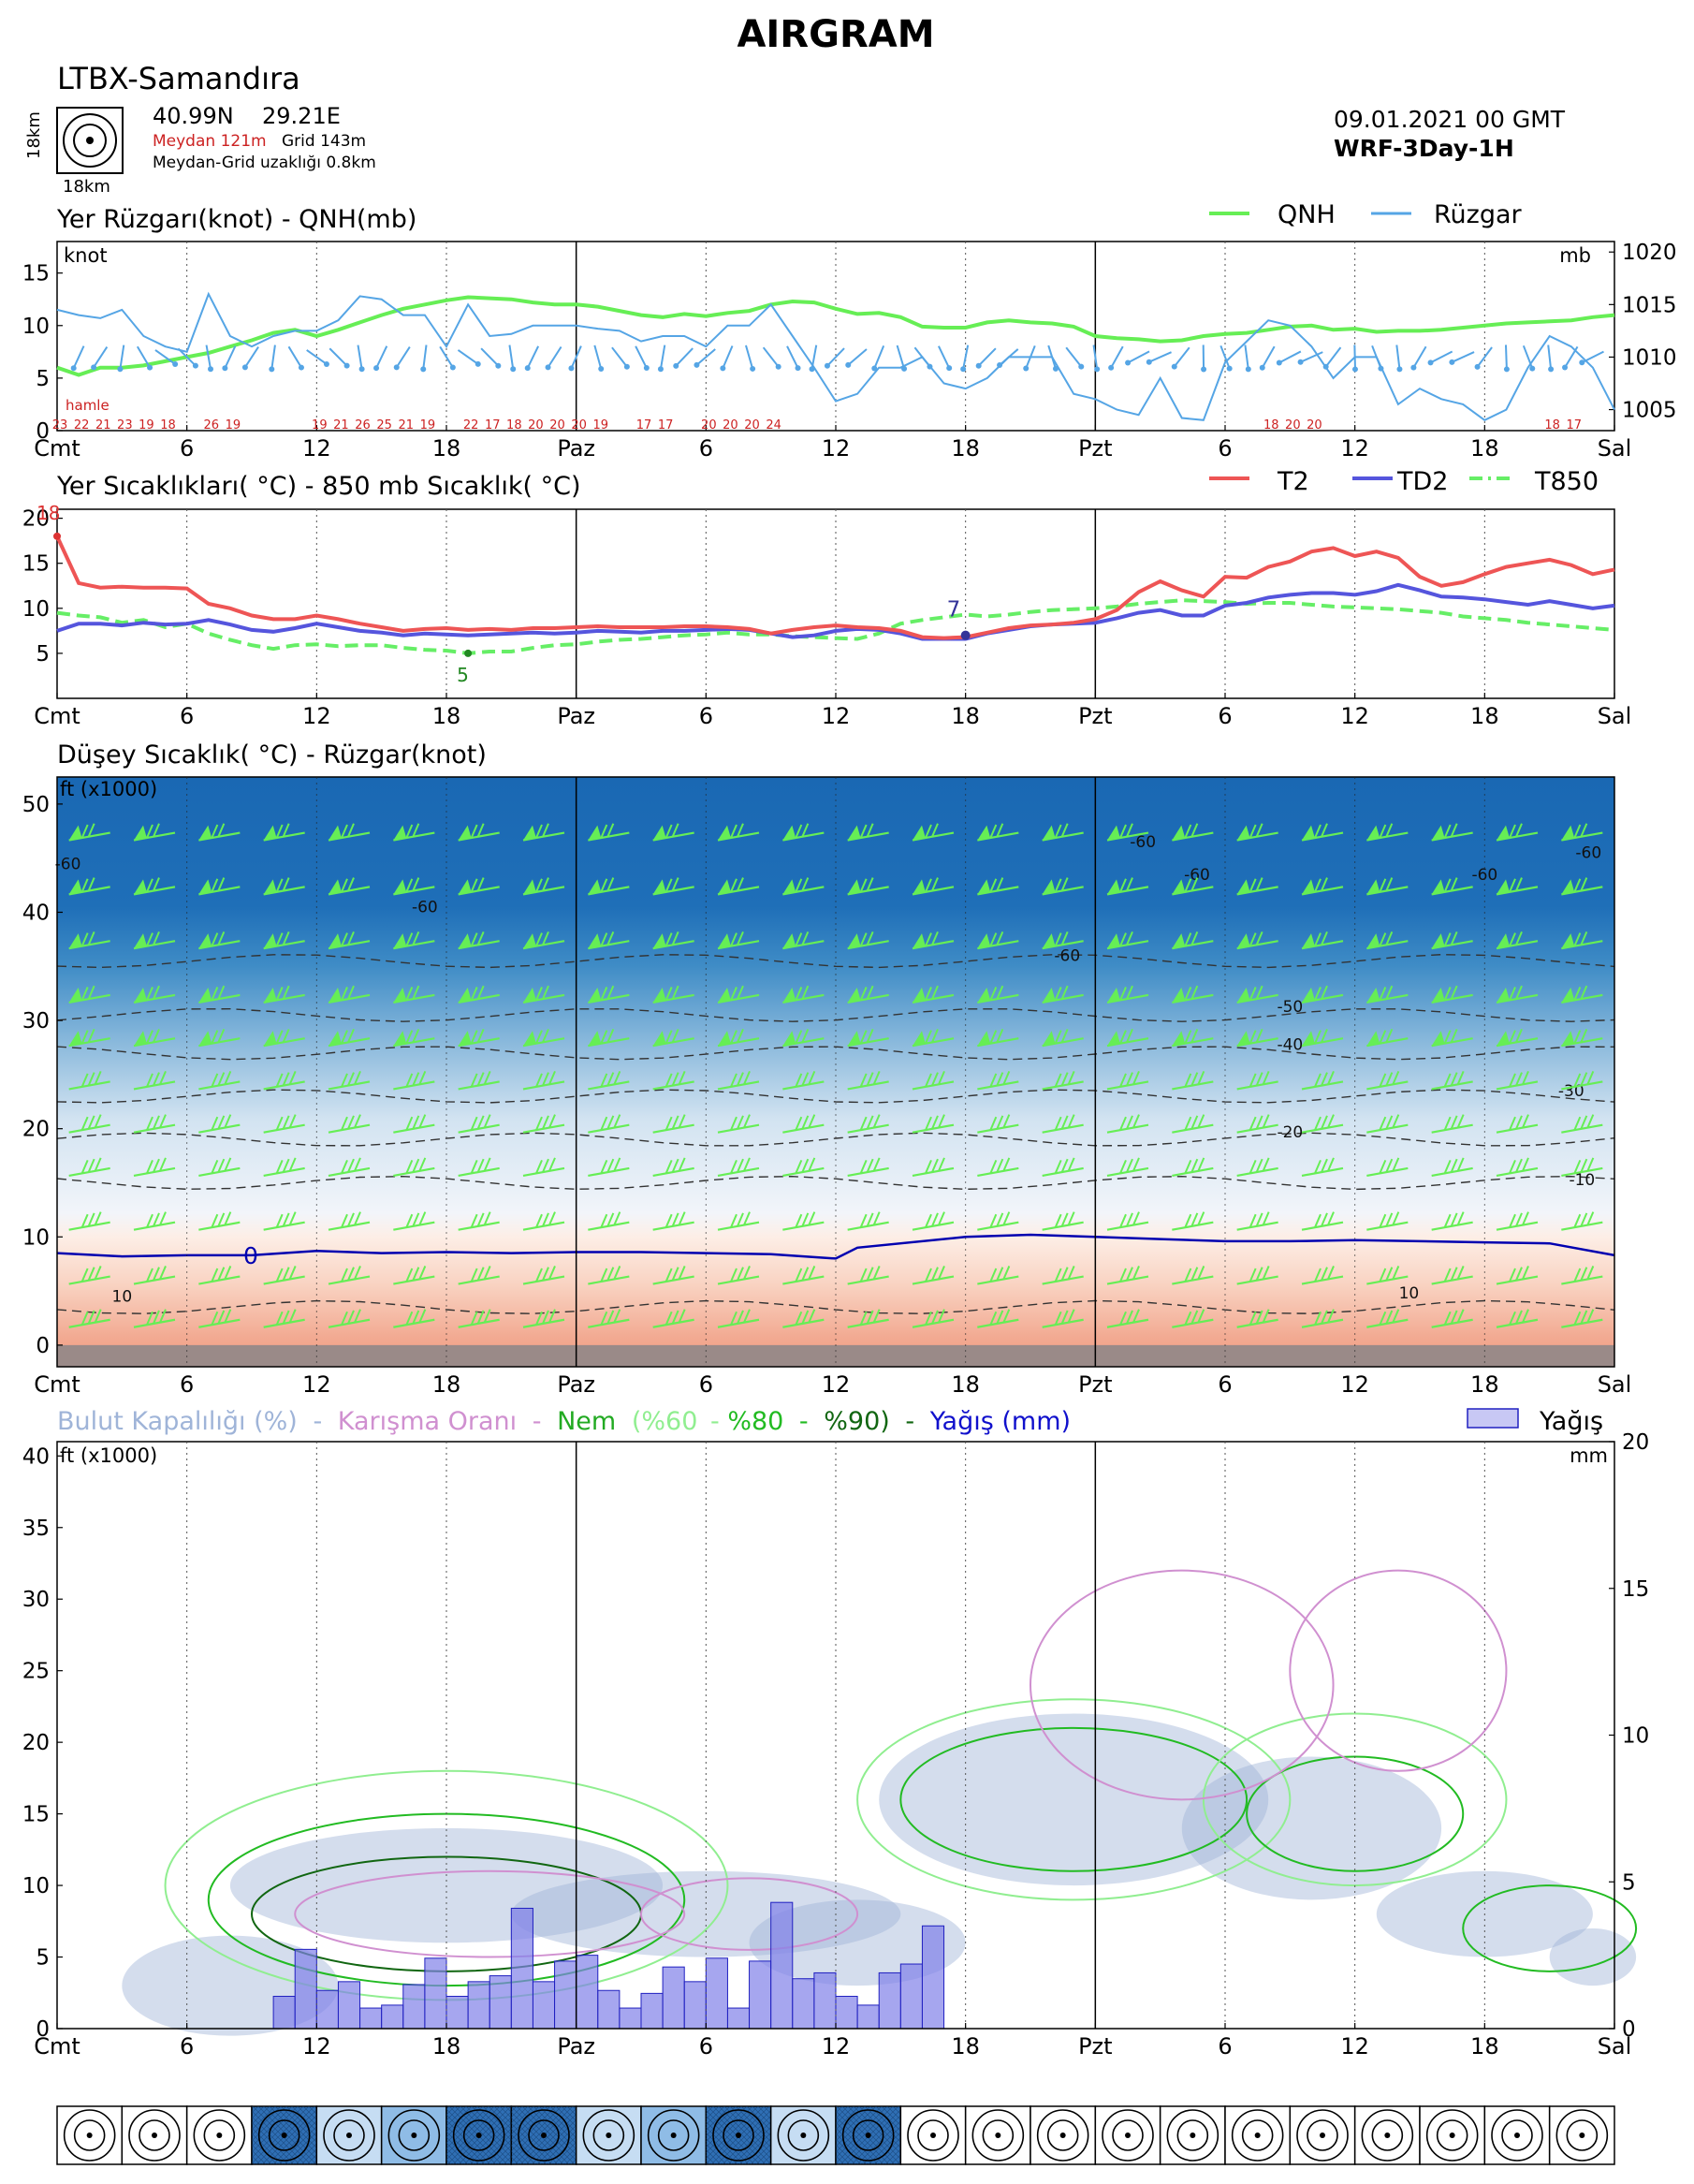 The image size is (1694, 2184). I want to click on p4-ytick-label: 25, so click(36, 1672).